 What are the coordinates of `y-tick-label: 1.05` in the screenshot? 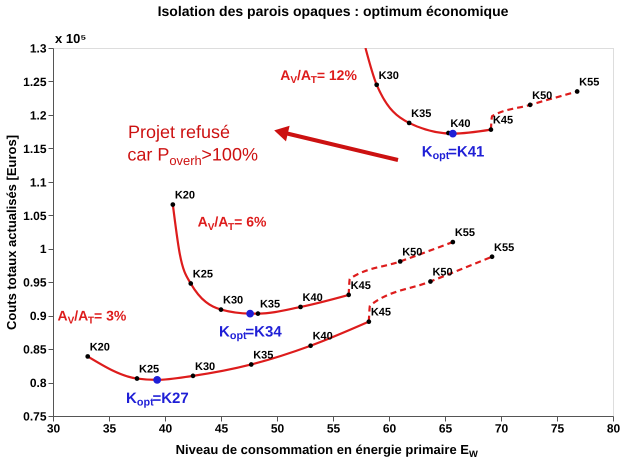 It's located at (35, 215).